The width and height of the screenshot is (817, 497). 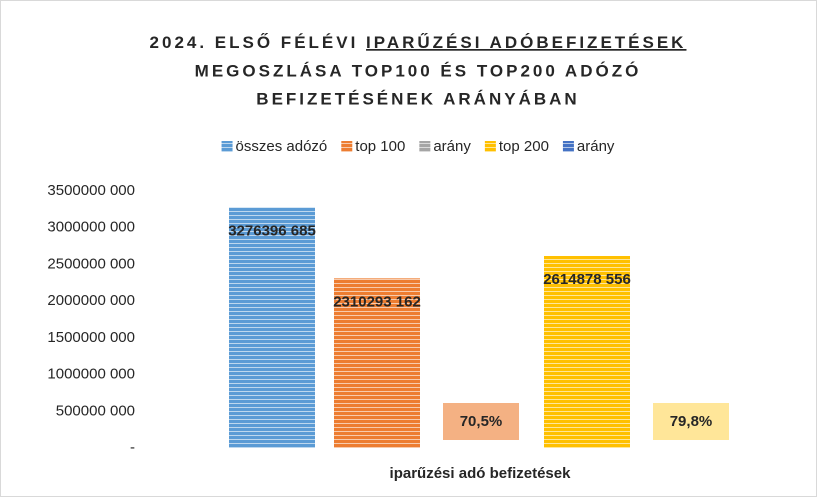 What do you see at coordinates (91, 263) in the screenshot?
I see `y-tick-label: 2500000 000` at bounding box center [91, 263].